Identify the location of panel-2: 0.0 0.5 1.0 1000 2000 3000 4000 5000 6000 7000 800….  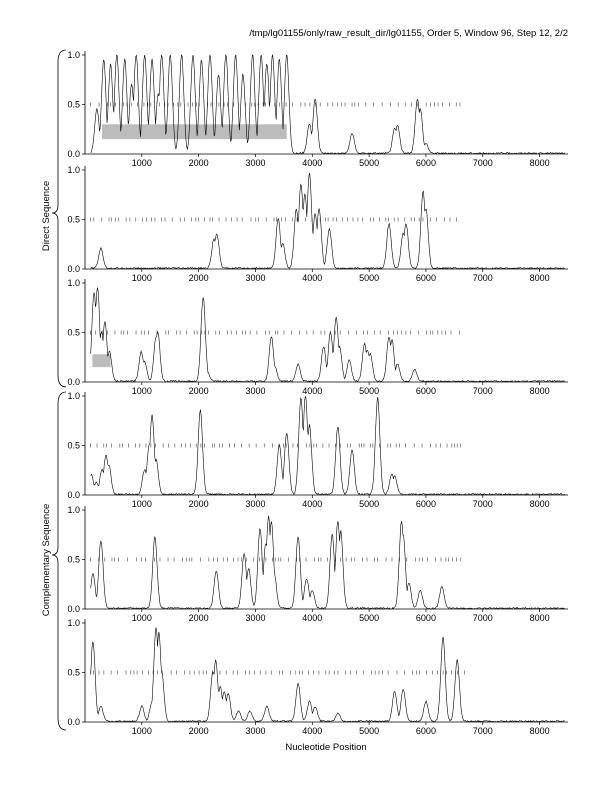
(317, 224).